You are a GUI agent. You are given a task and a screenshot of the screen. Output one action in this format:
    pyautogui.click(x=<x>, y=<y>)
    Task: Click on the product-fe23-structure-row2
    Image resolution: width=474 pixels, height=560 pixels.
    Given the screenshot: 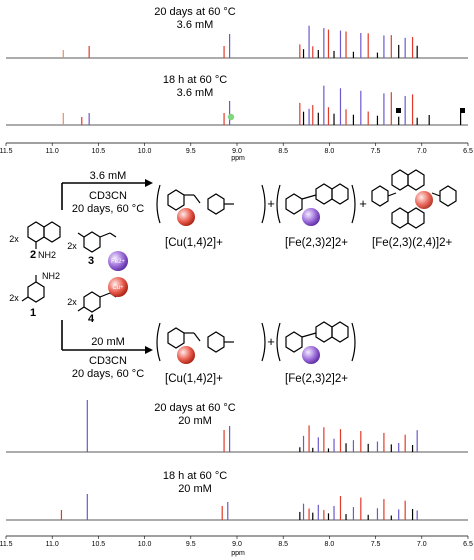 What is the action you would take?
    pyautogui.click(x=316, y=341)
    